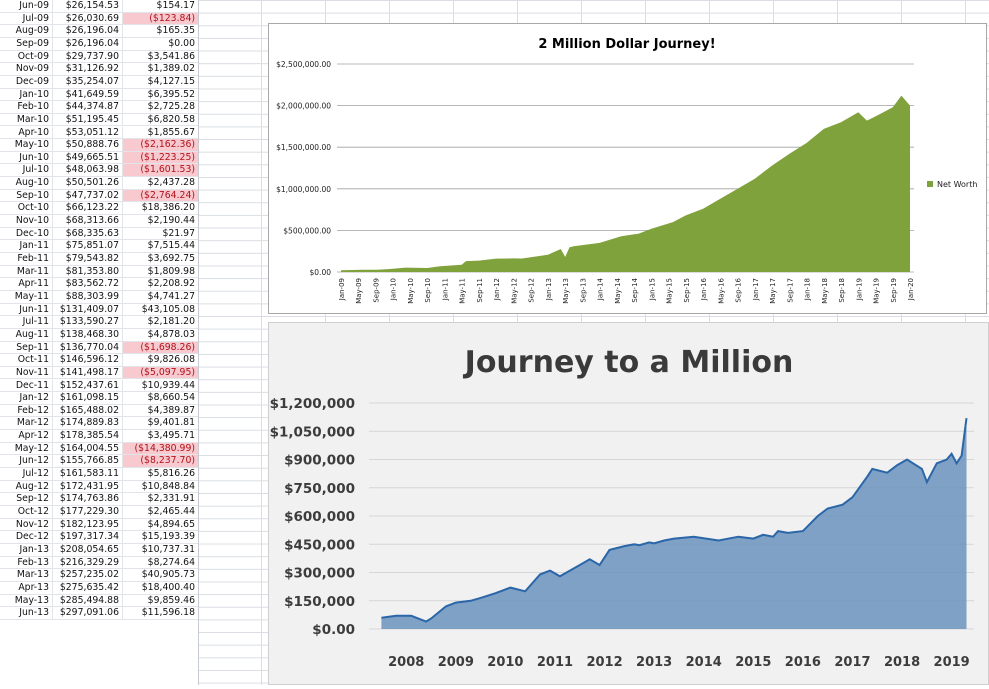 The height and width of the screenshot is (689, 989). What do you see at coordinates (26, 221) in the screenshot?
I see `cell-date: Nov-10` at bounding box center [26, 221].